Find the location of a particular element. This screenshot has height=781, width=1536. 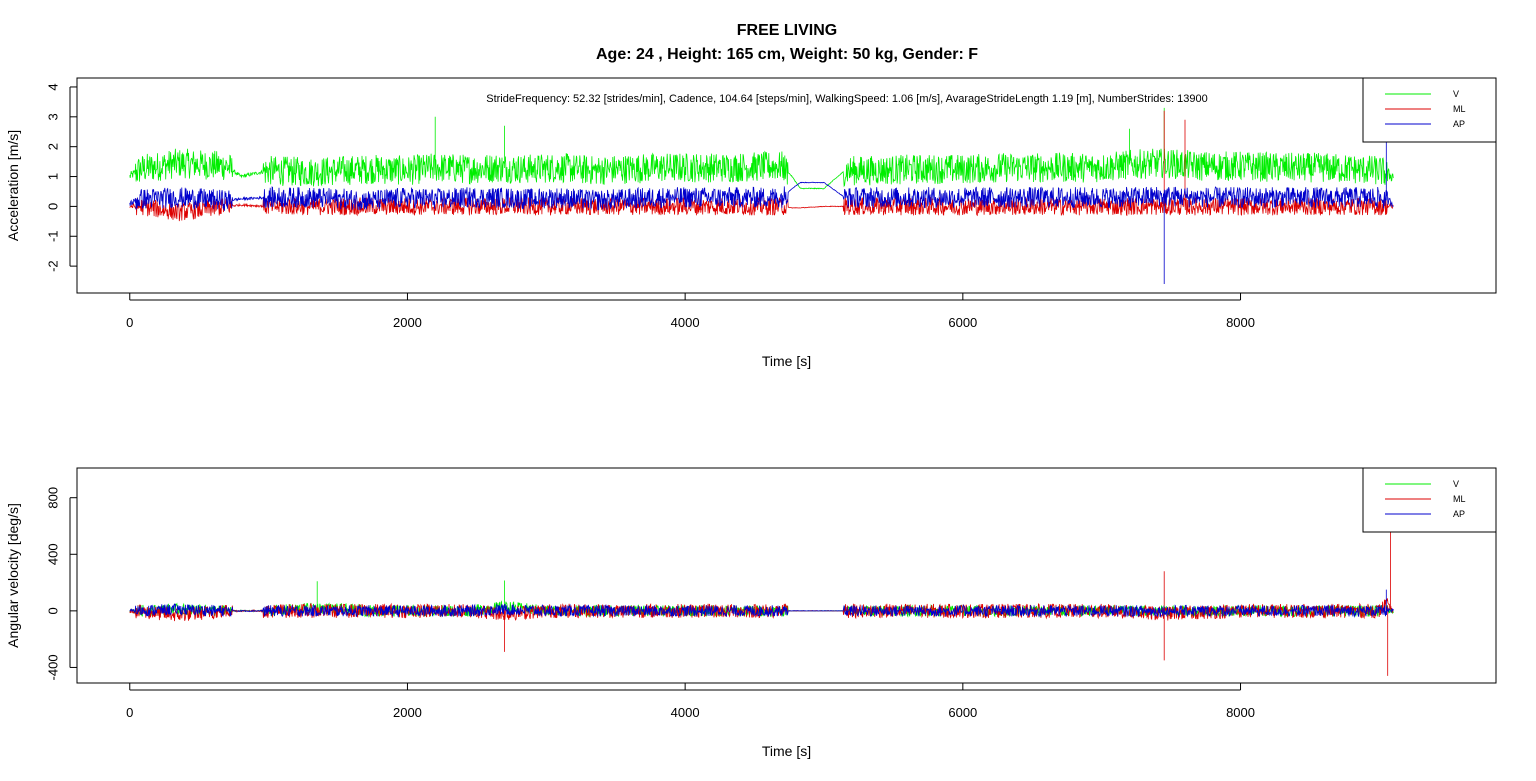

y-tick-label: -400 is located at coordinates (53, 667).